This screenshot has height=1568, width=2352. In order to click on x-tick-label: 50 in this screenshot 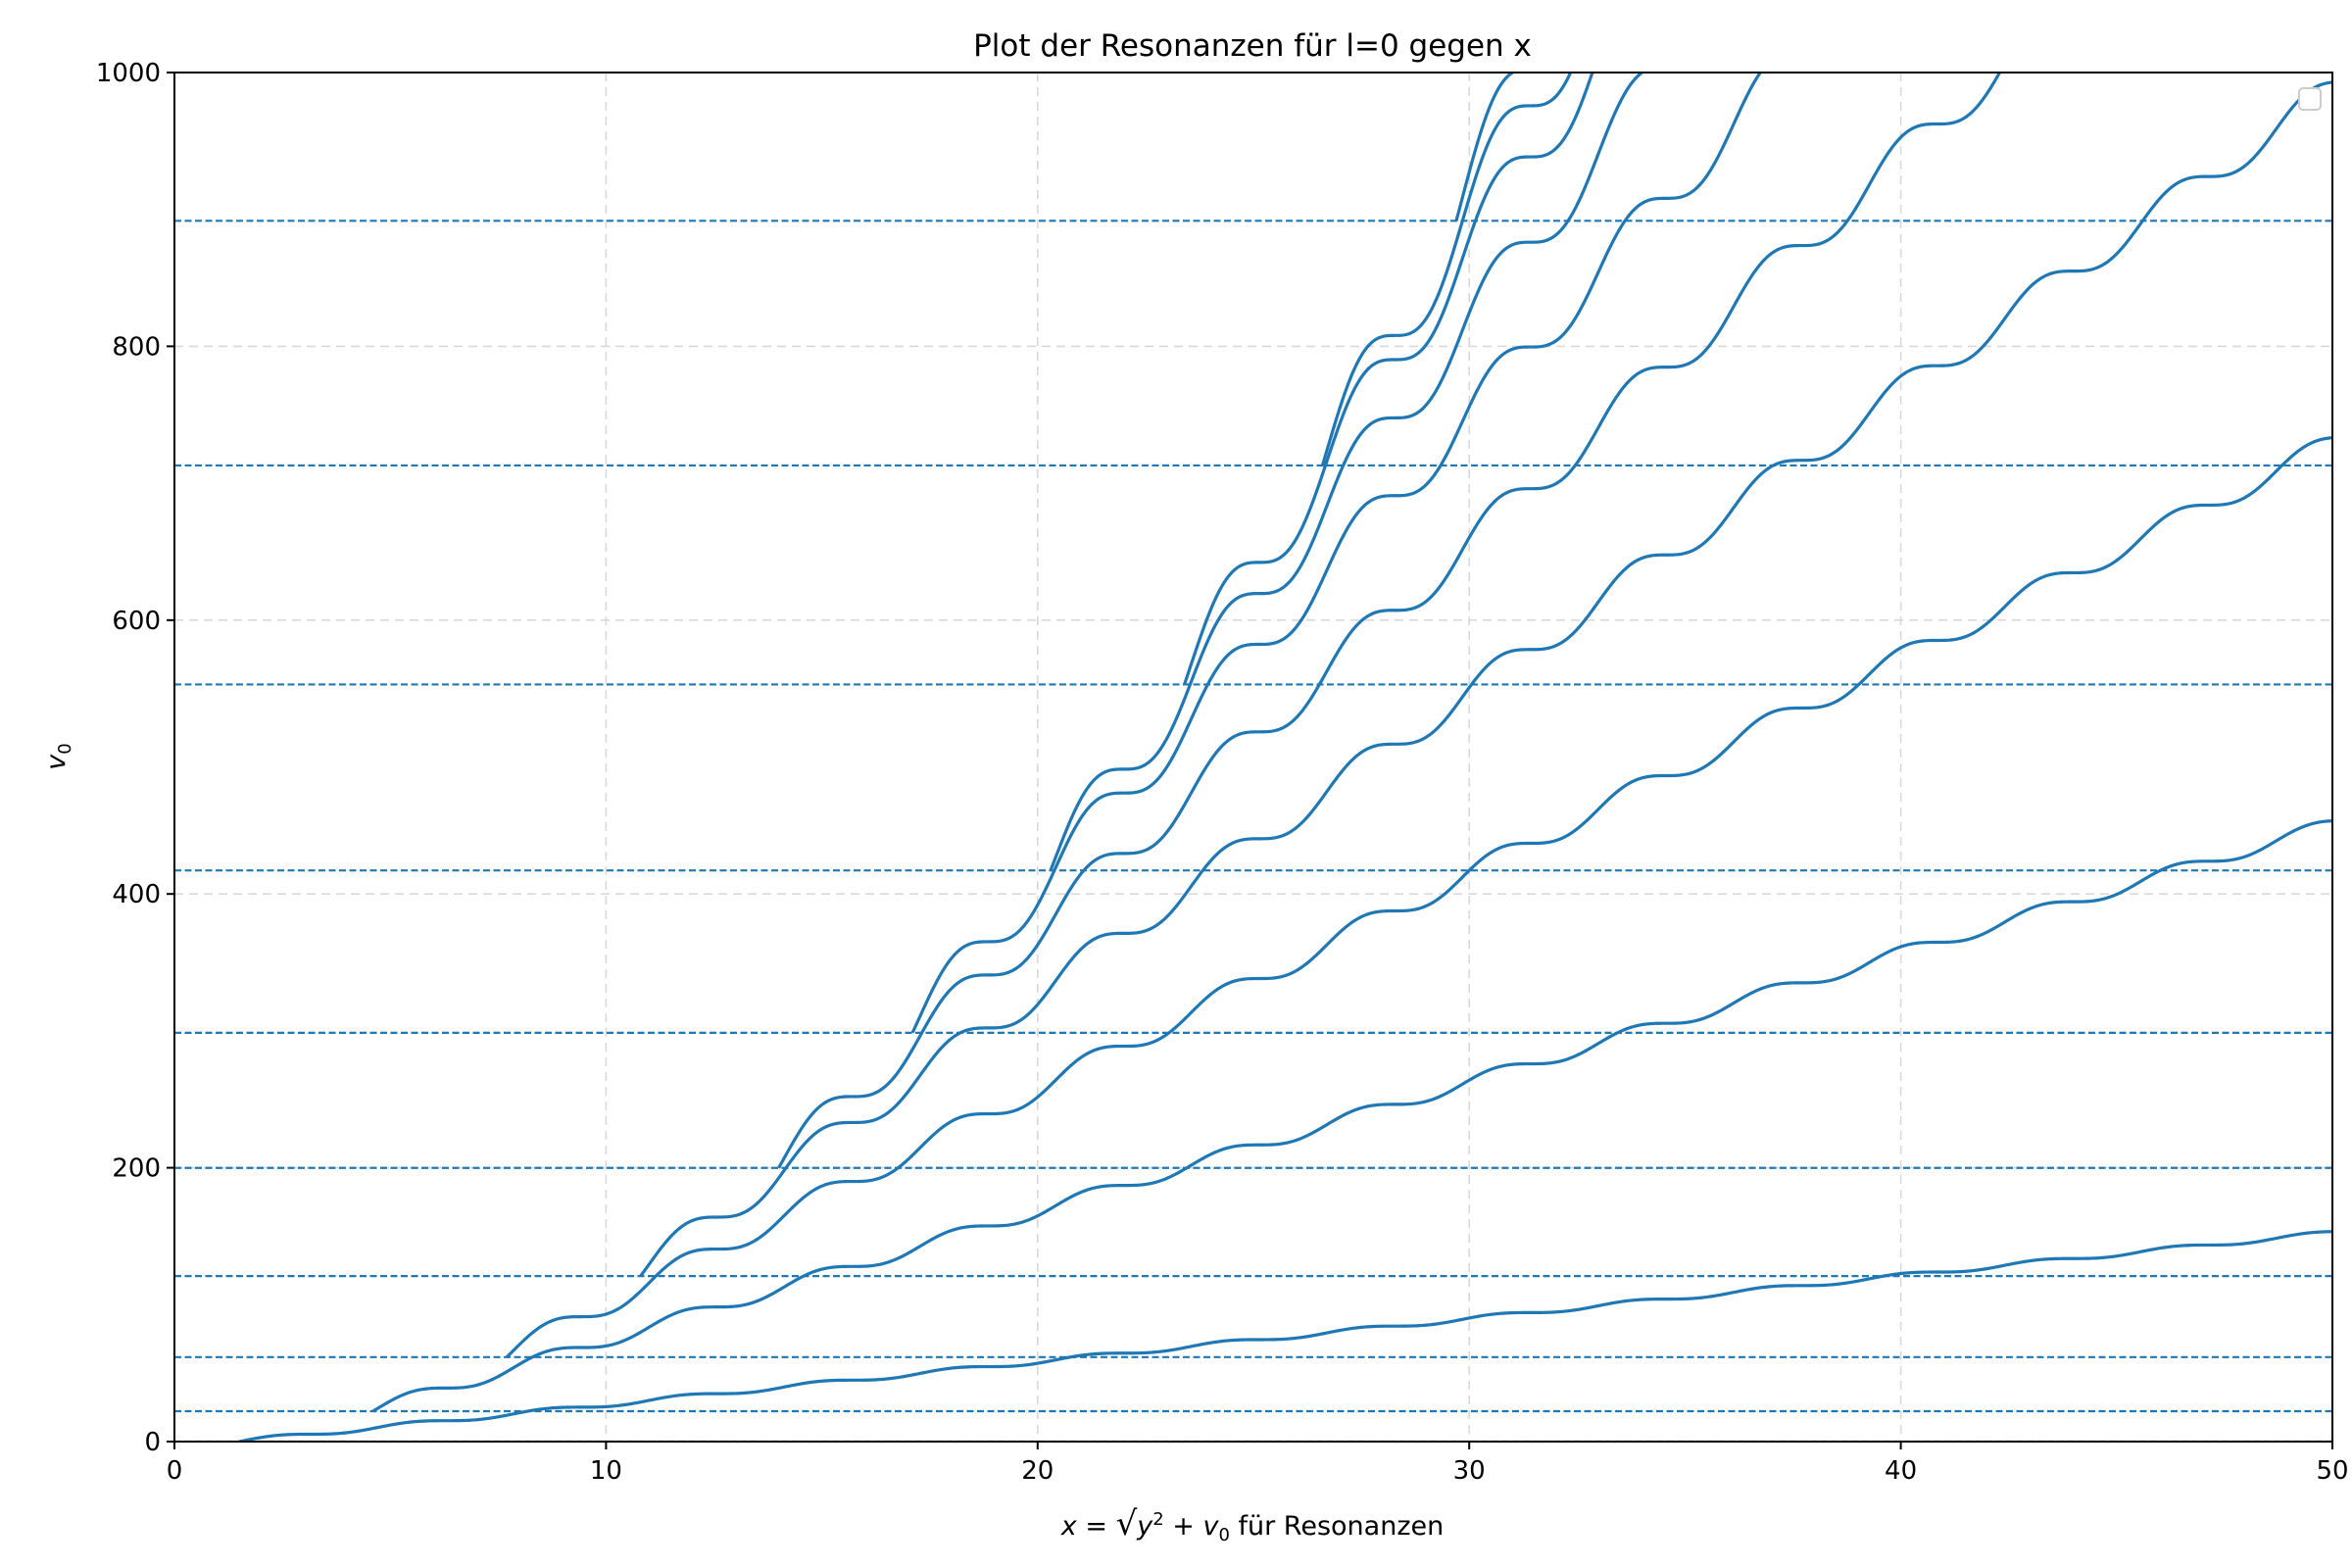, I will do `click(2332, 1471)`.